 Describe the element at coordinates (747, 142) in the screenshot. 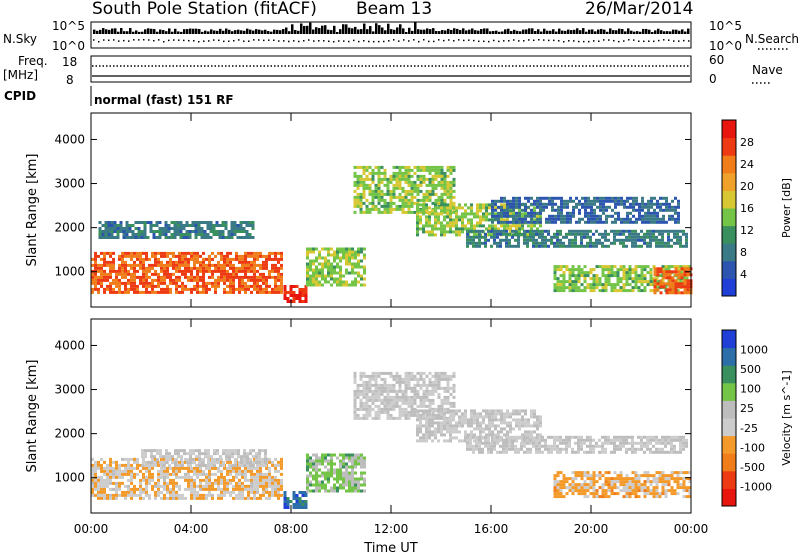

I see `colorbar-tick-label: 28` at that location.